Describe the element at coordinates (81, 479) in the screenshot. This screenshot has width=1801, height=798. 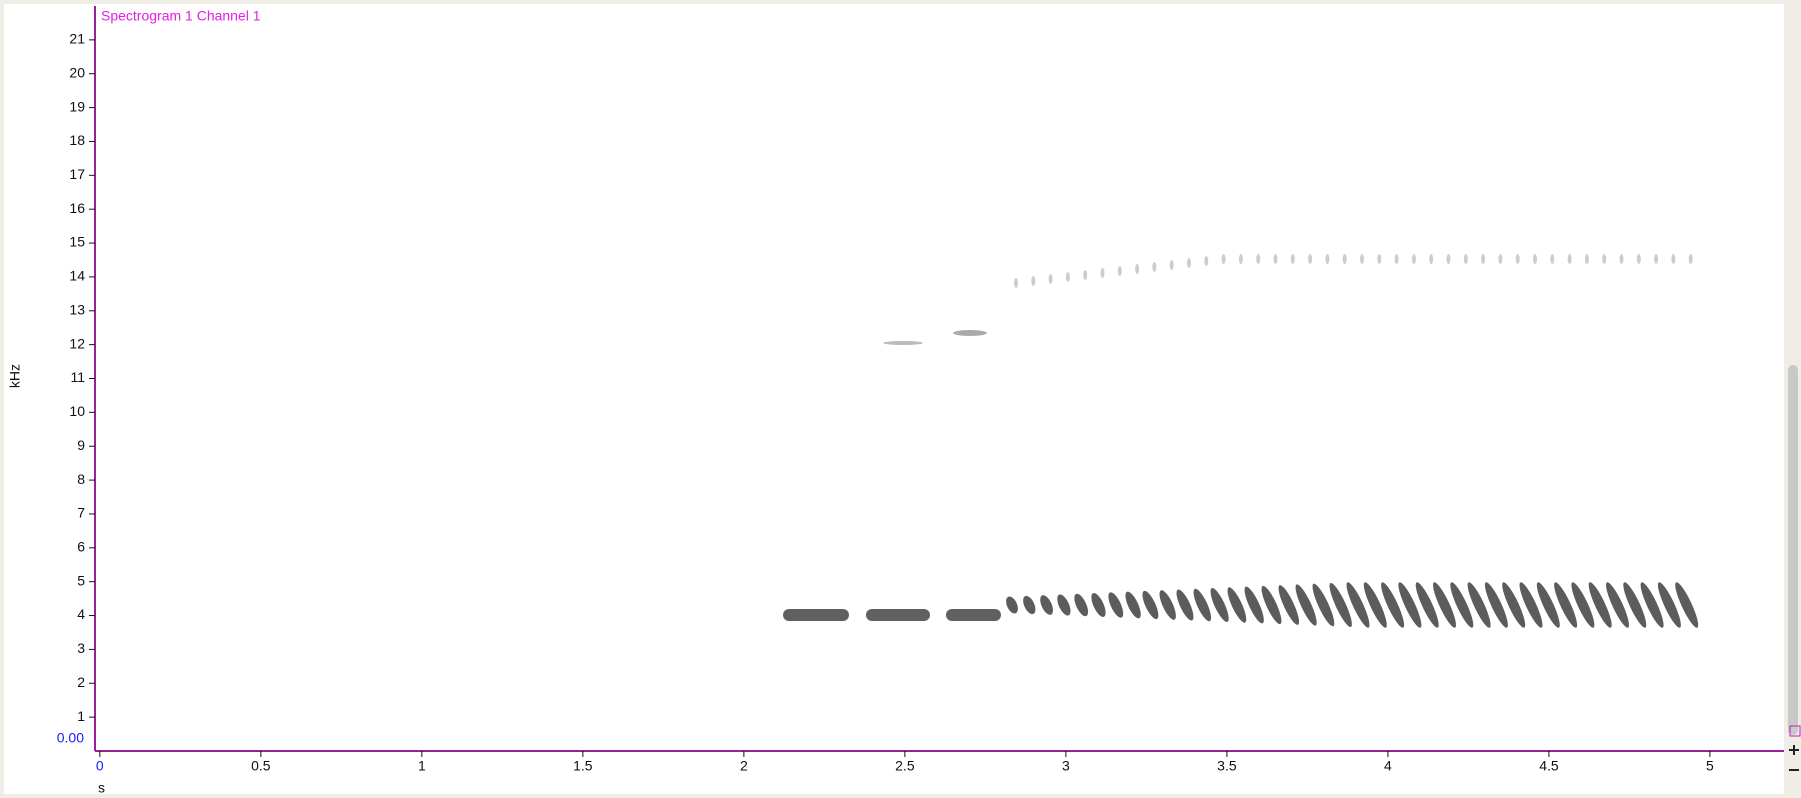
I see `y-tick-label: 8` at that location.